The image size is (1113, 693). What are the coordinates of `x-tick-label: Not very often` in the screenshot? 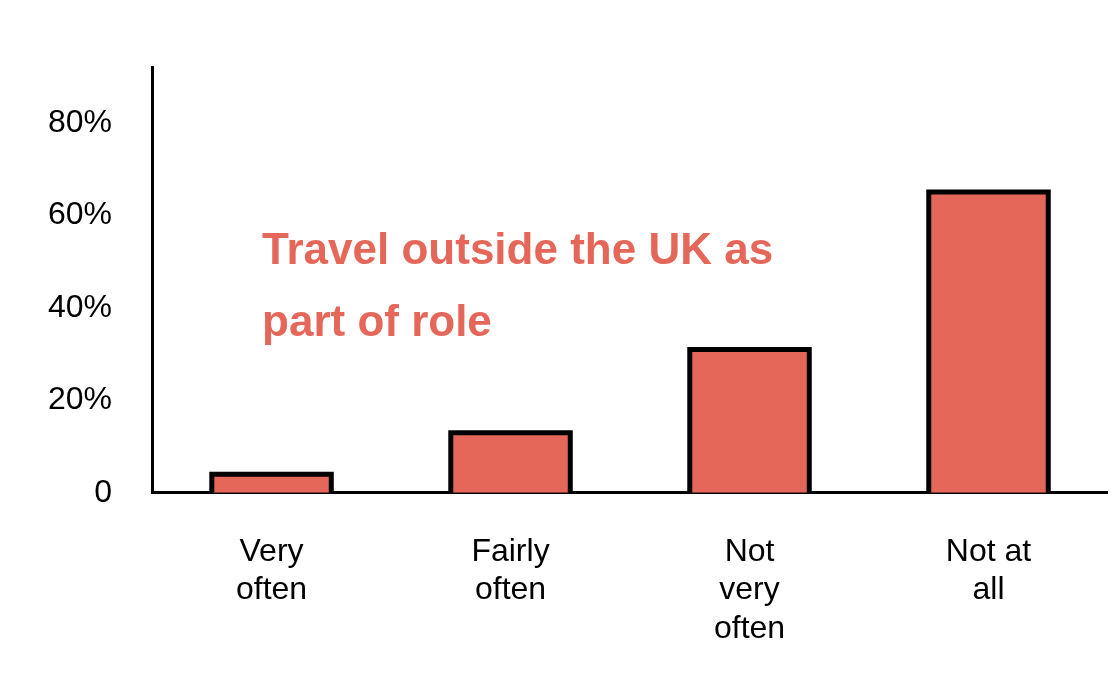 It's located at (749, 588).